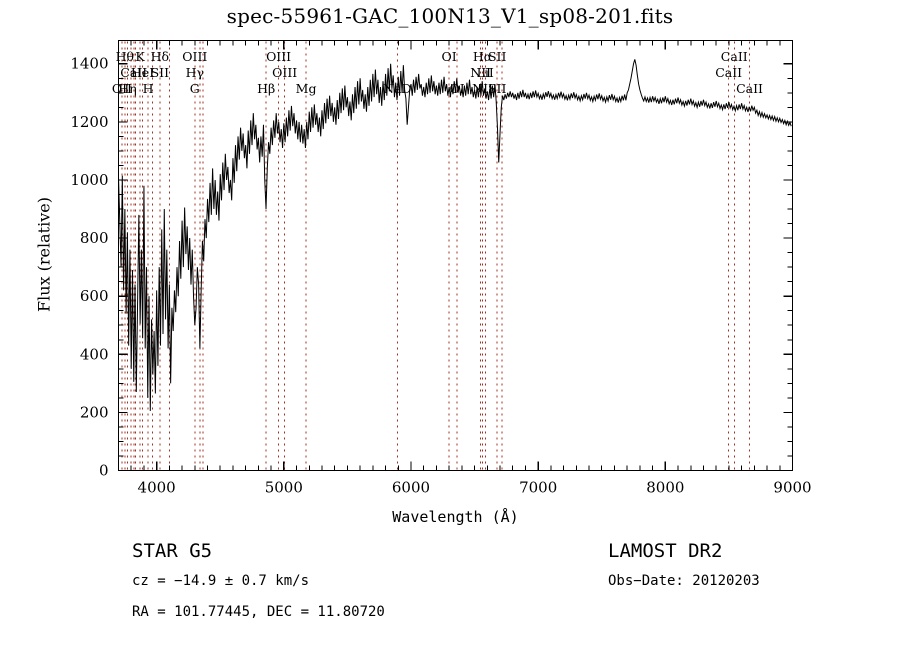 This screenshot has width=900, height=650. What do you see at coordinates (172, 551) in the screenshot?
I see `star-type-label: STAR G5` at bounding box center [172, 551].